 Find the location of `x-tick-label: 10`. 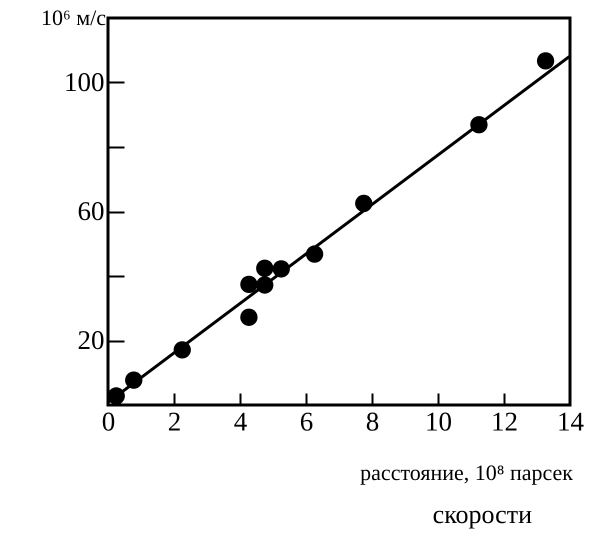

x-tick-label: 10 is located at coordinates (438, 421).